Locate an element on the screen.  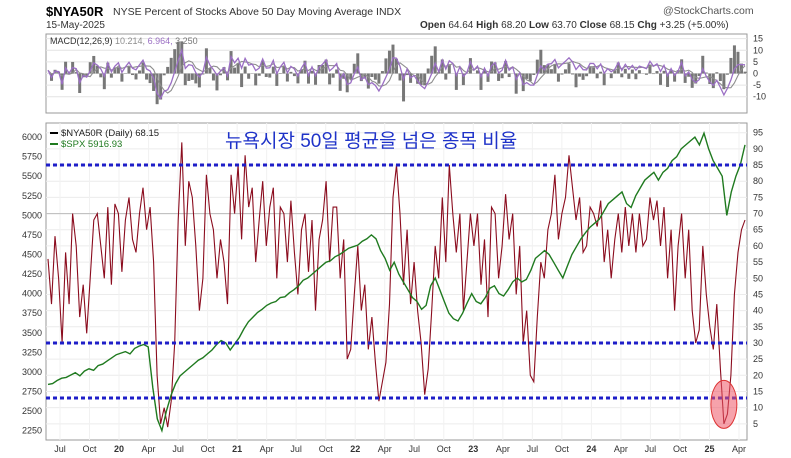
legend-entry: $SPX 5916.93 is located at coordinates (86, 144).